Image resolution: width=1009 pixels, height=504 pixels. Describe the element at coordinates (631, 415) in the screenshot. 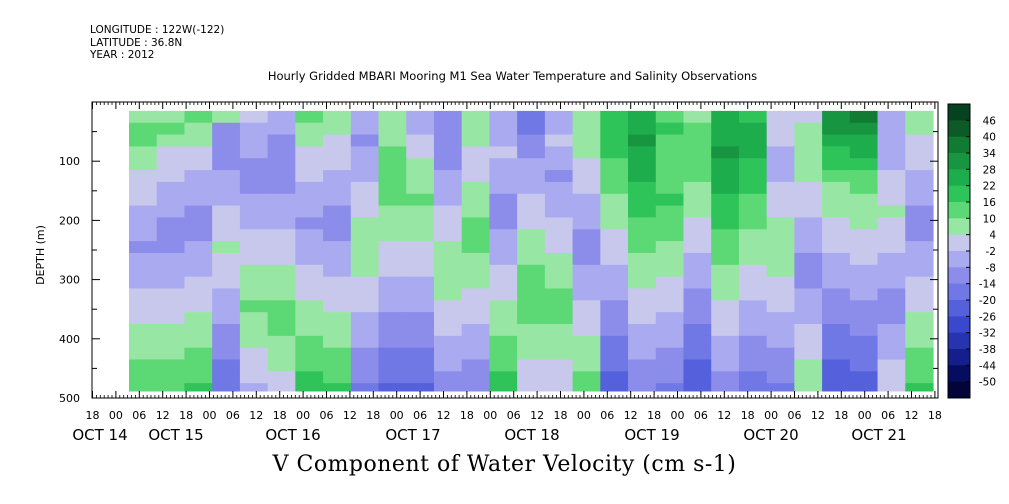

I see `x-hour-label: 12` at that location.